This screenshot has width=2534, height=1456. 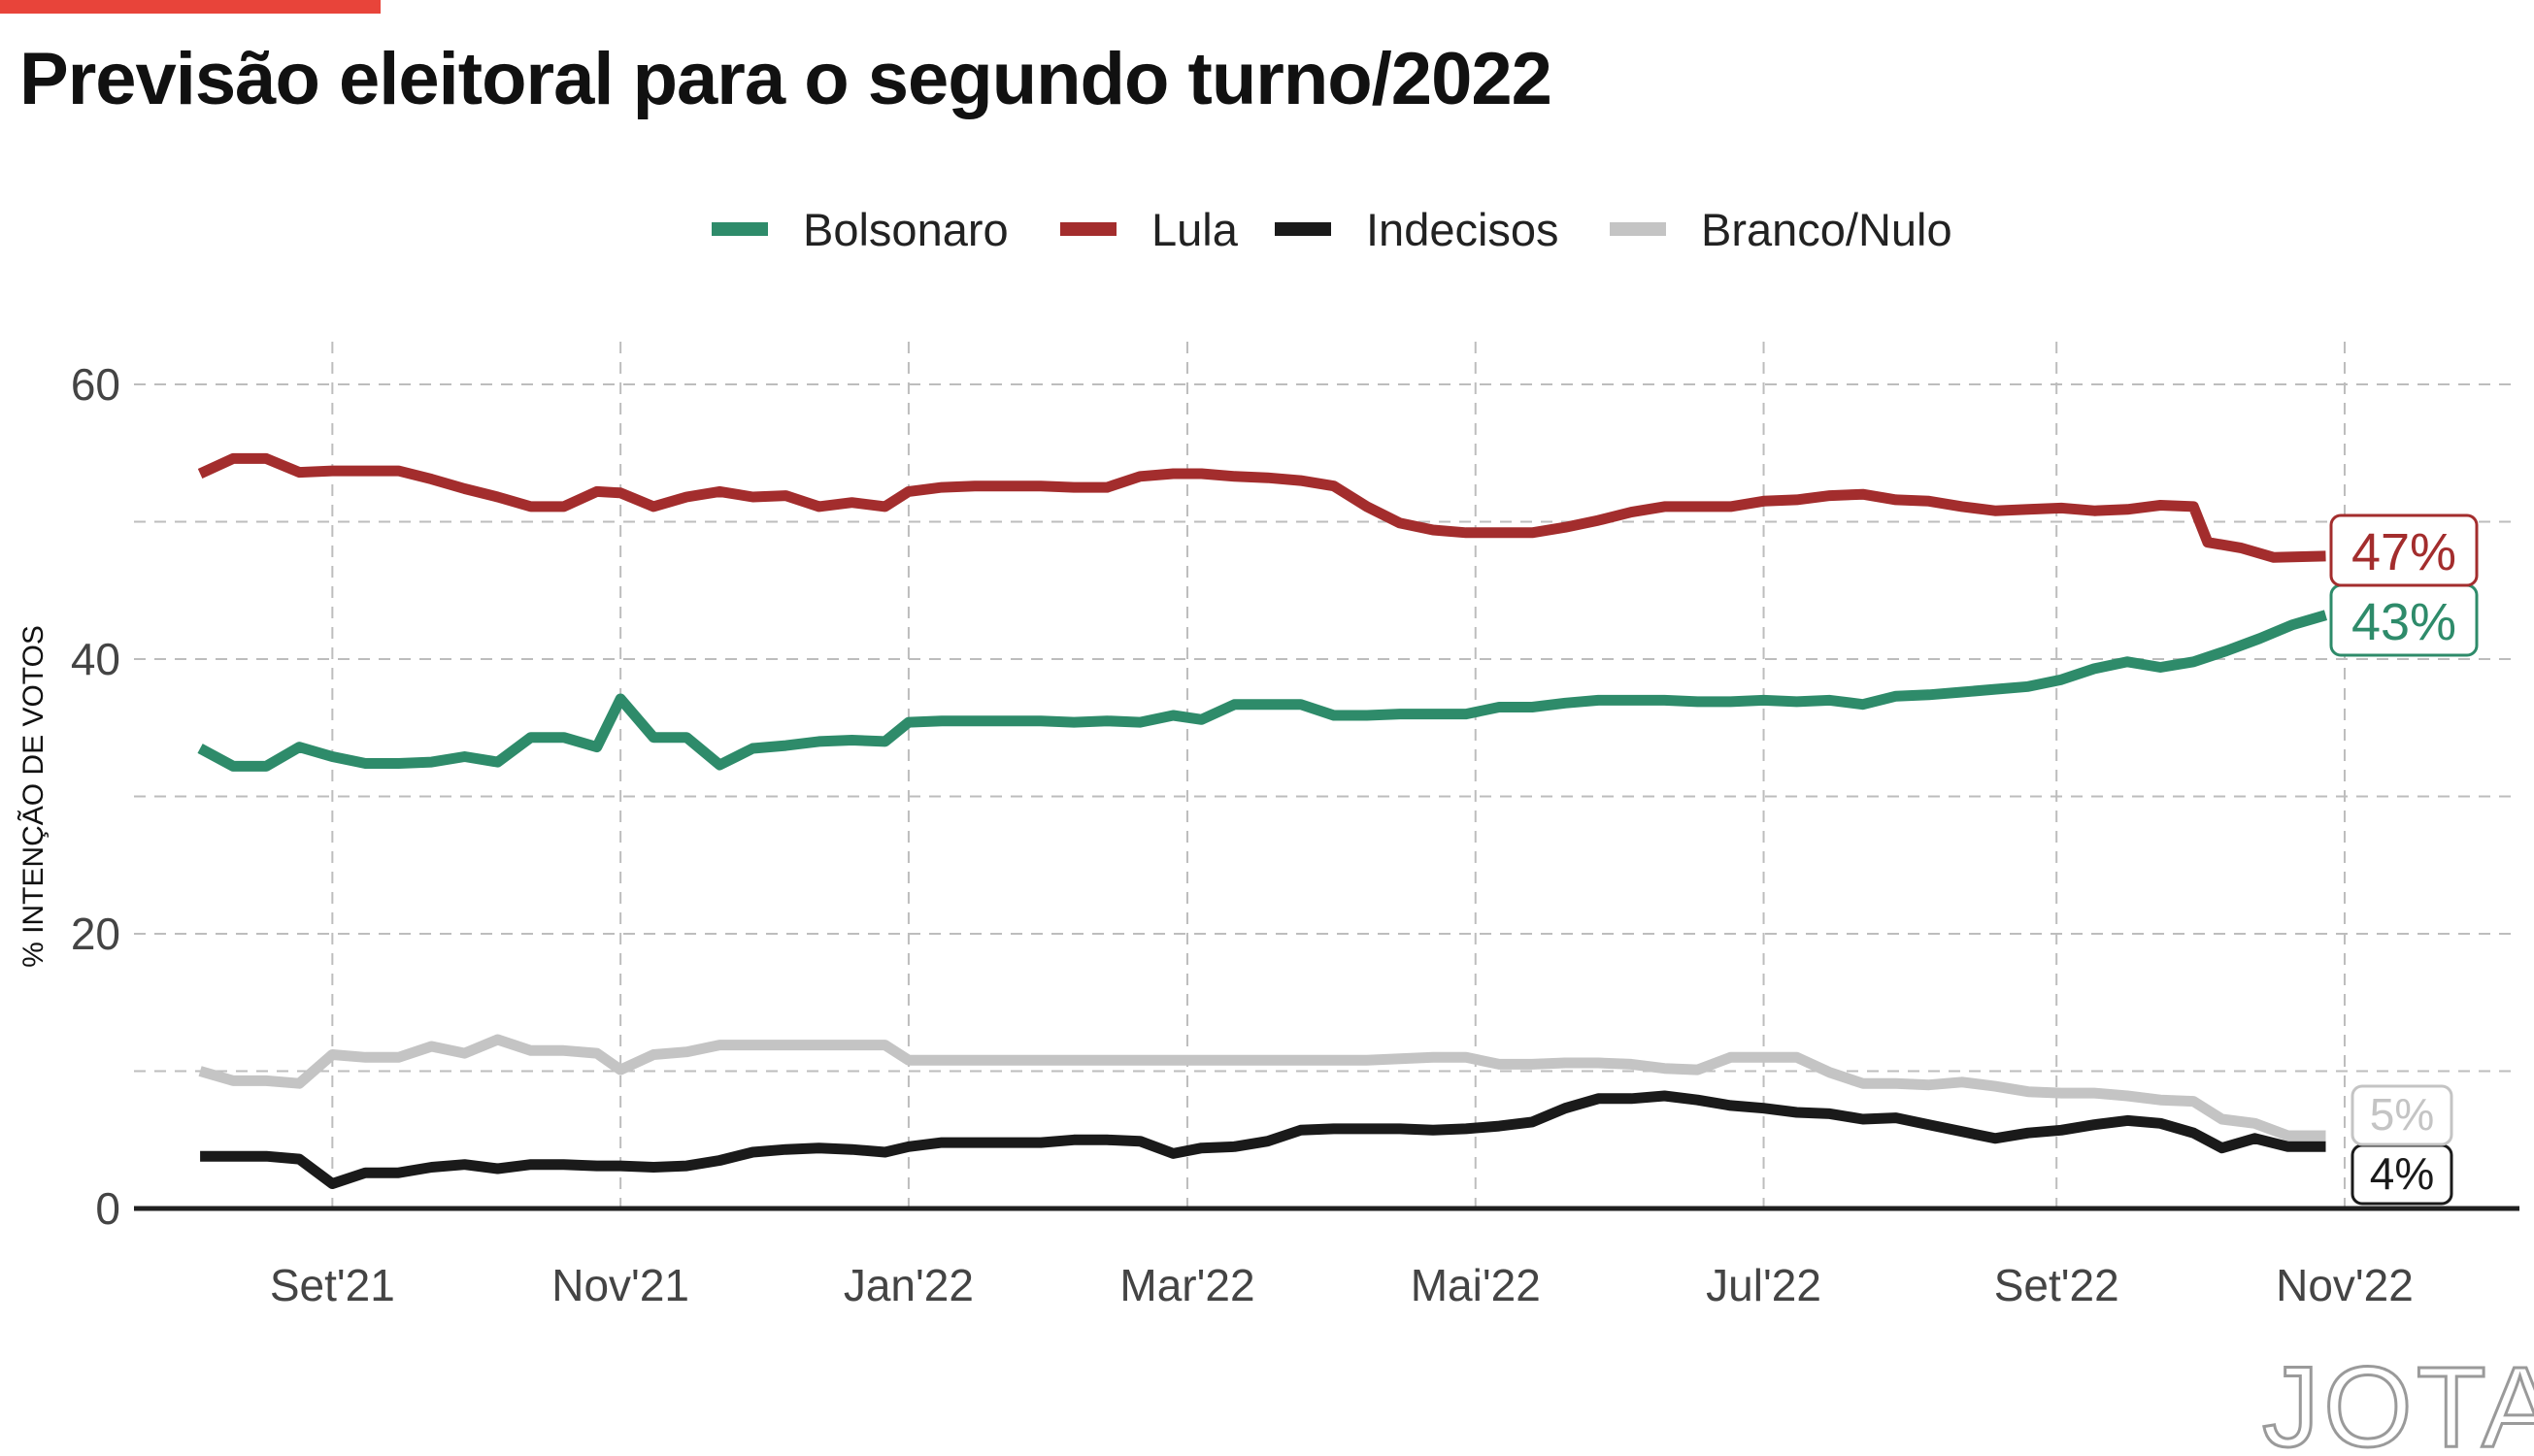 I want to click on legend-item: Indecisos, so click(x=1417, y=229).